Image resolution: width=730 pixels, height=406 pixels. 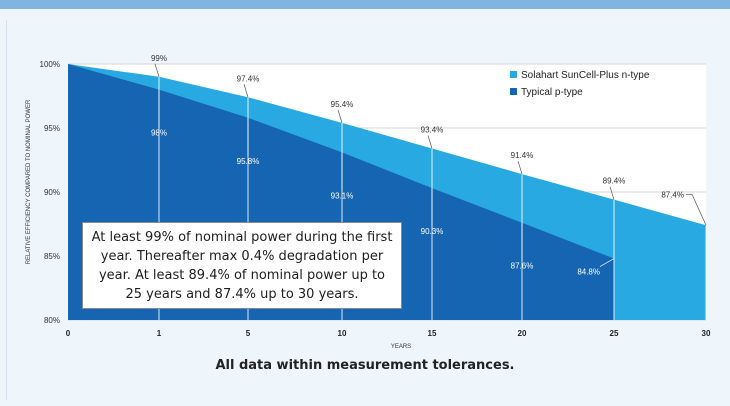 I want to click on x-tick-label: 25, so click(x=614, y=333).